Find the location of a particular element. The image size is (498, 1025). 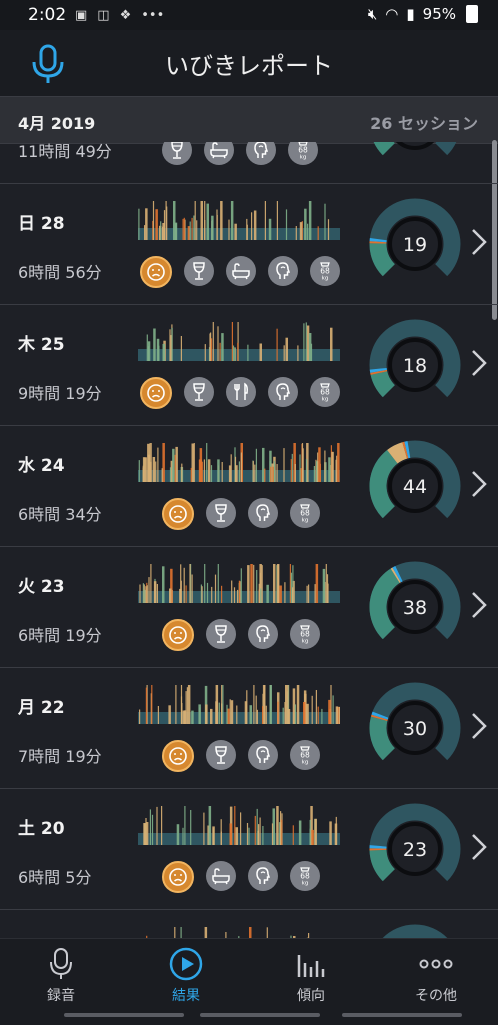

wine-icon is located at coordinates (199, 392).